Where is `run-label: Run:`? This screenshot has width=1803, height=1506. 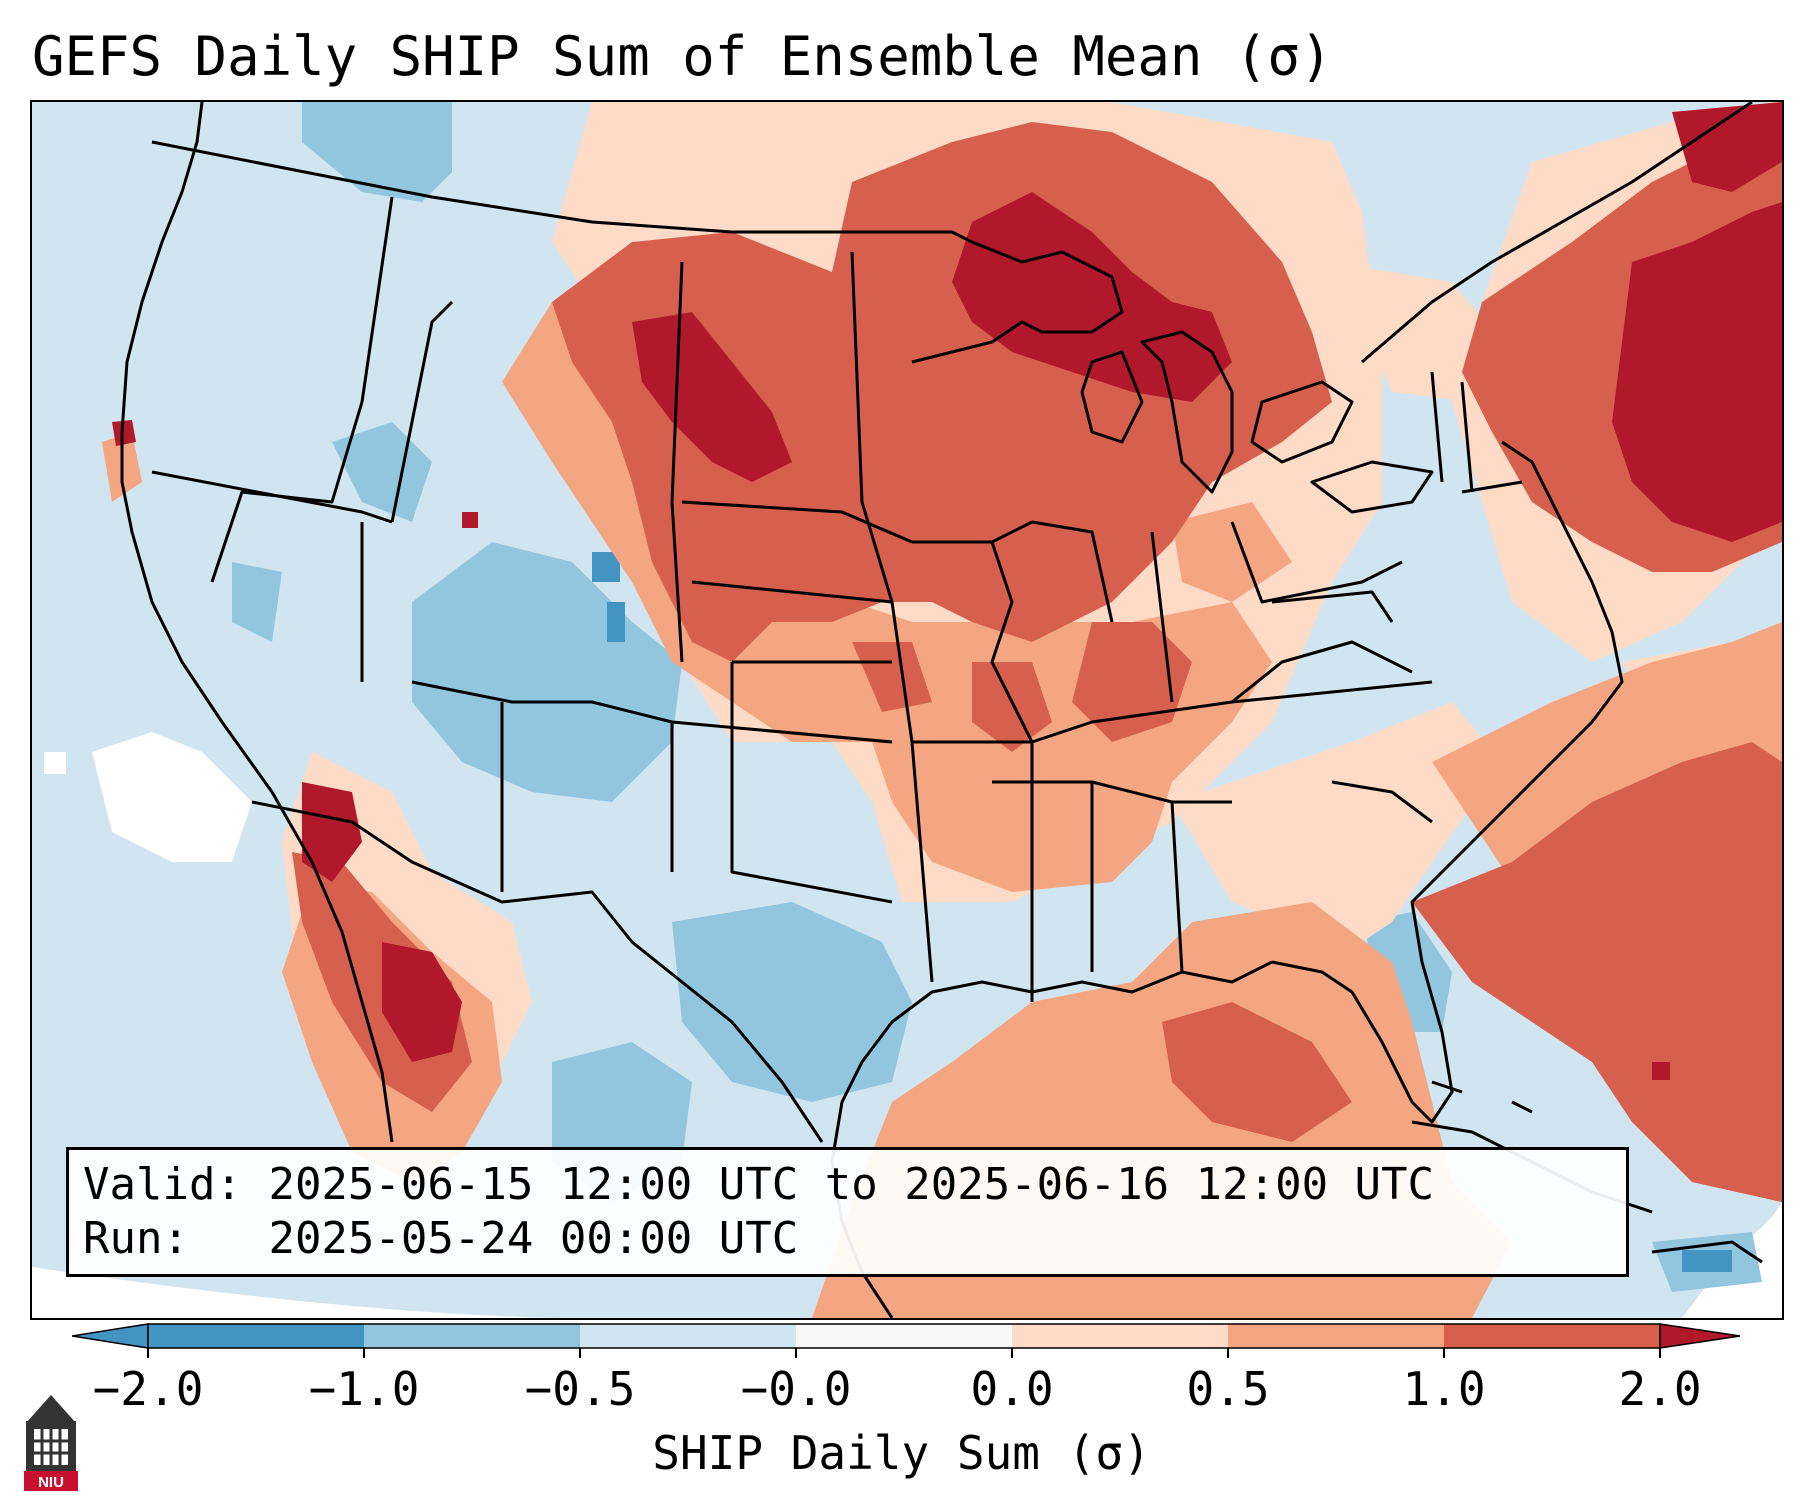 run-label: Run: is located at coordinates (136, 1238).